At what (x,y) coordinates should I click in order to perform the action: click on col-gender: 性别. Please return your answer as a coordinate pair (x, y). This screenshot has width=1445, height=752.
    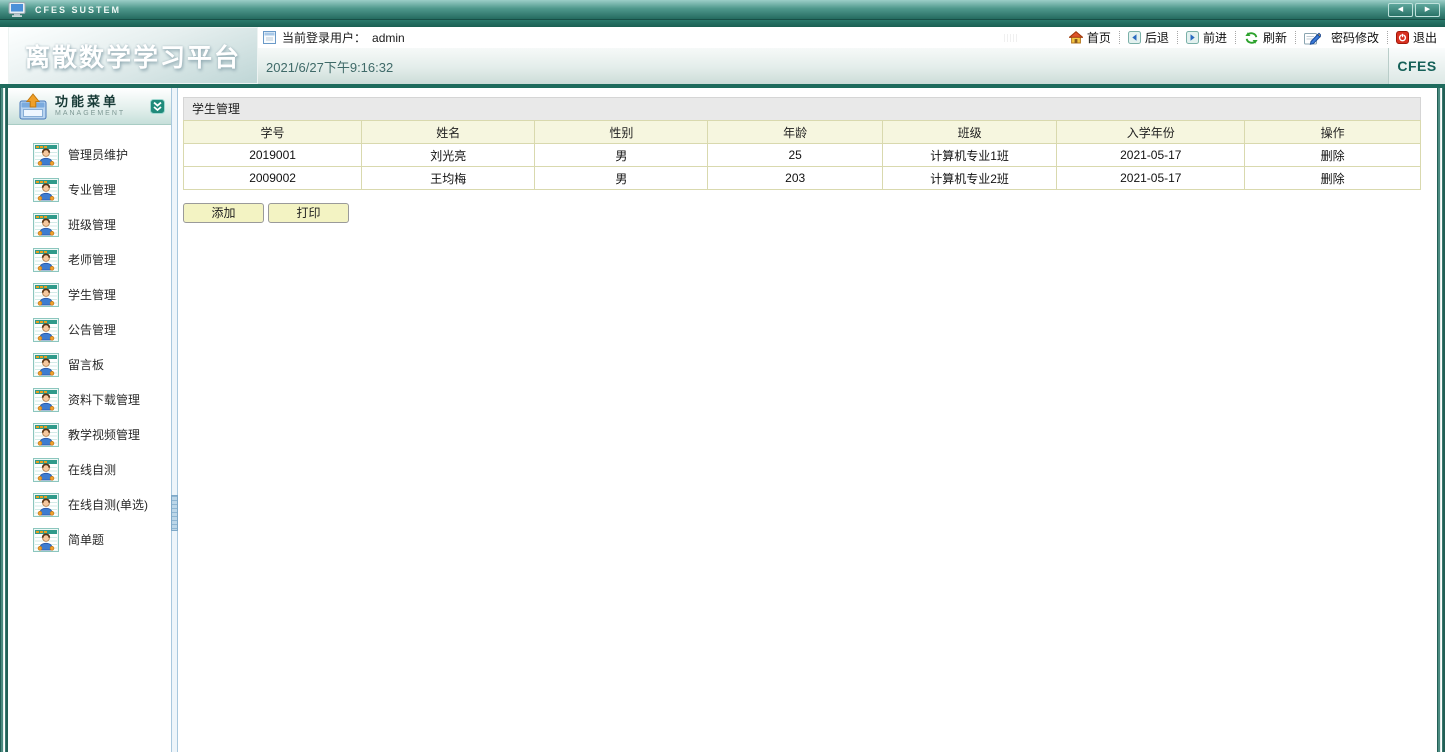
    Looking at the image, I should click on (621, 132).